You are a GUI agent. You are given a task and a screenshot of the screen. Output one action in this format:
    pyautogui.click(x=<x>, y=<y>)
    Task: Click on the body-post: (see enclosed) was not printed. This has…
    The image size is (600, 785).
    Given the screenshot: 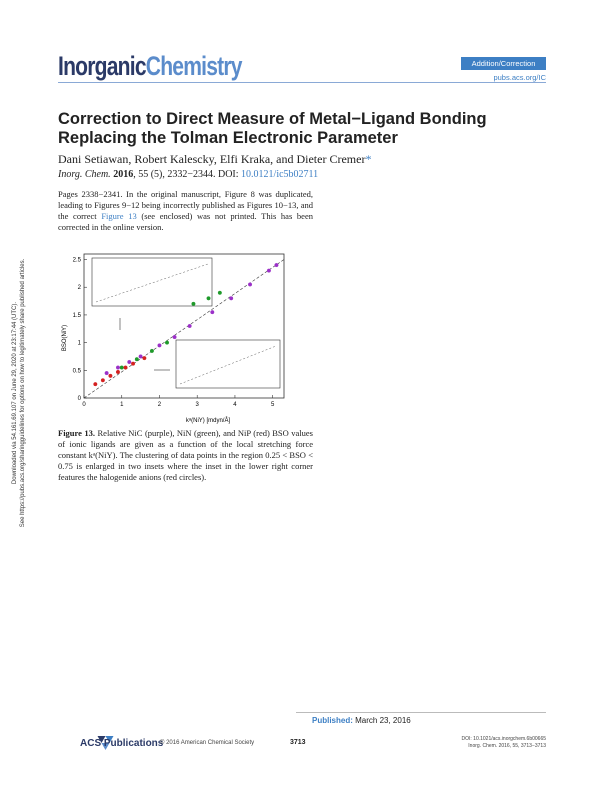 What is the action you would take?
    pyautogui.click(x=185, y=221)
    